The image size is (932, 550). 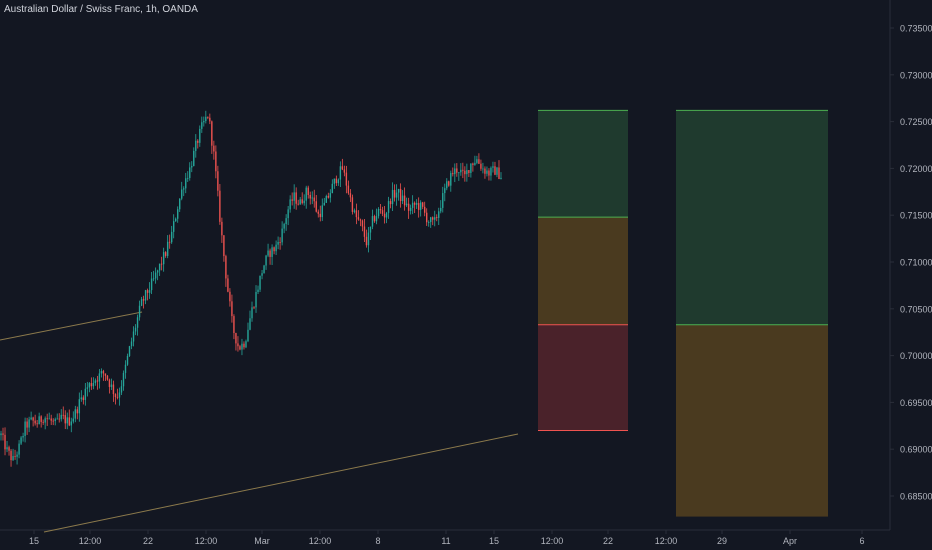 What do you see at coordinates (916, 356) in the screenshot?
I see `price-tick-label: 0.70000` at bounding box center [916, 356].